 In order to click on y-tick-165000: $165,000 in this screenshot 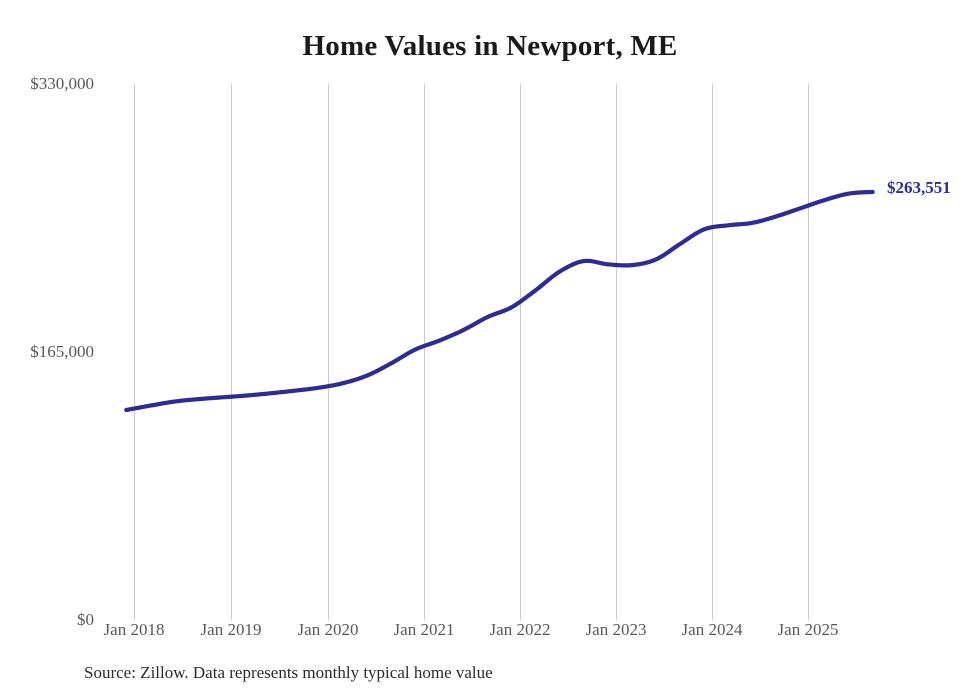, I will do `click(62, 351)`.